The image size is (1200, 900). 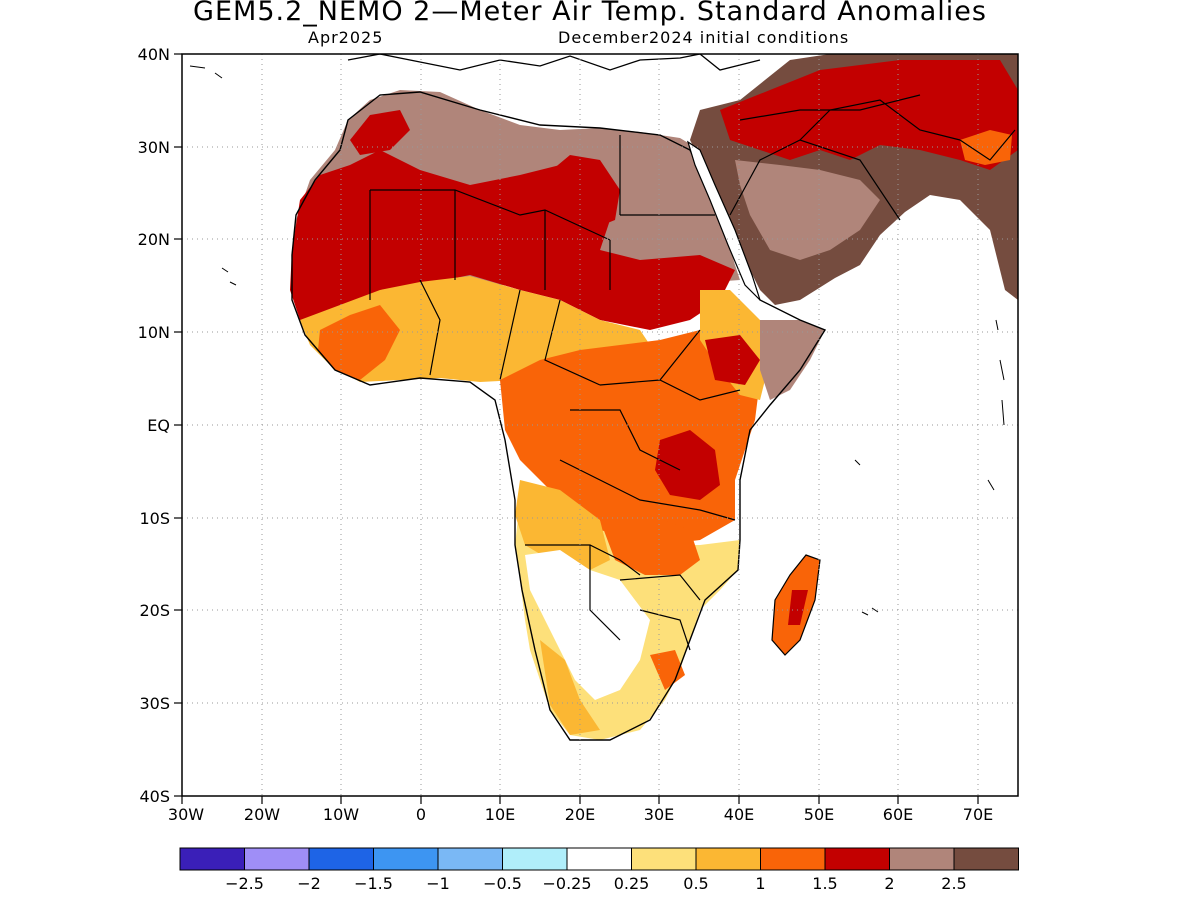 I want to click on ethiopia-red, so click(x=732, y=360).